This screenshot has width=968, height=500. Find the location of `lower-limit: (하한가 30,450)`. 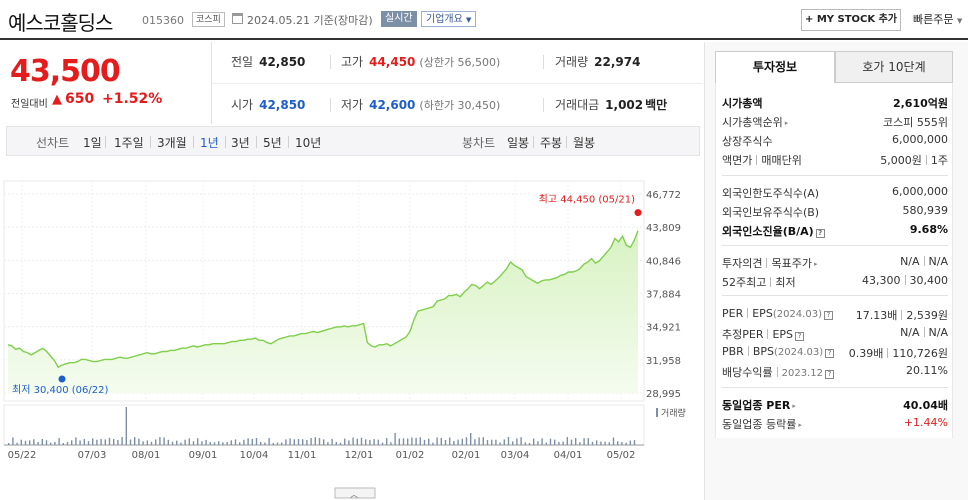

lower-limit: (하한가 30,450) is located at coordinates (460, 105).